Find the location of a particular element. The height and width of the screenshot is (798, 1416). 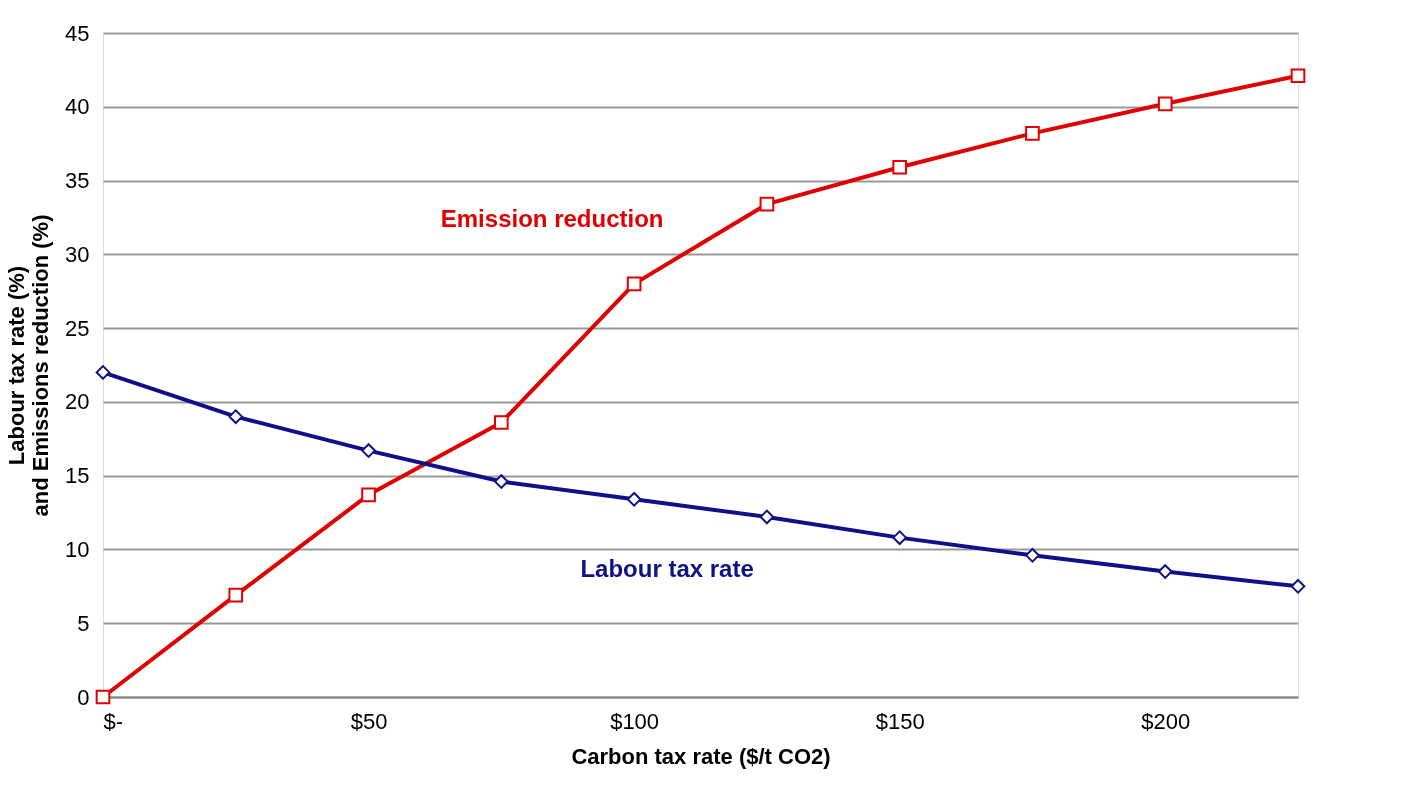

y-tick-label: 35 is located at coordinates (77, 181).